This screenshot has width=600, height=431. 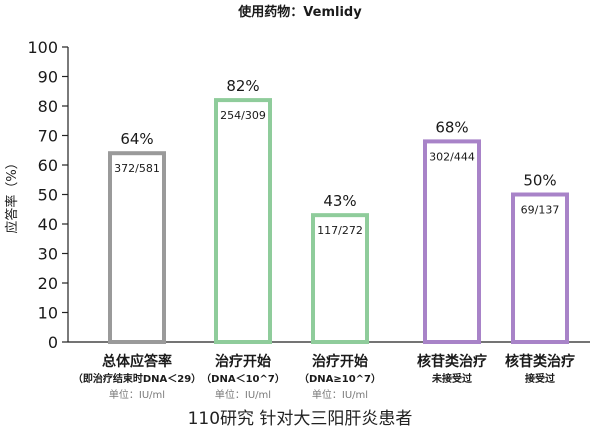 What do you see at coordinates (540, 210) in the screenshot?
I see `bar-count-label: 69/137` at bounding box center [540, 210].